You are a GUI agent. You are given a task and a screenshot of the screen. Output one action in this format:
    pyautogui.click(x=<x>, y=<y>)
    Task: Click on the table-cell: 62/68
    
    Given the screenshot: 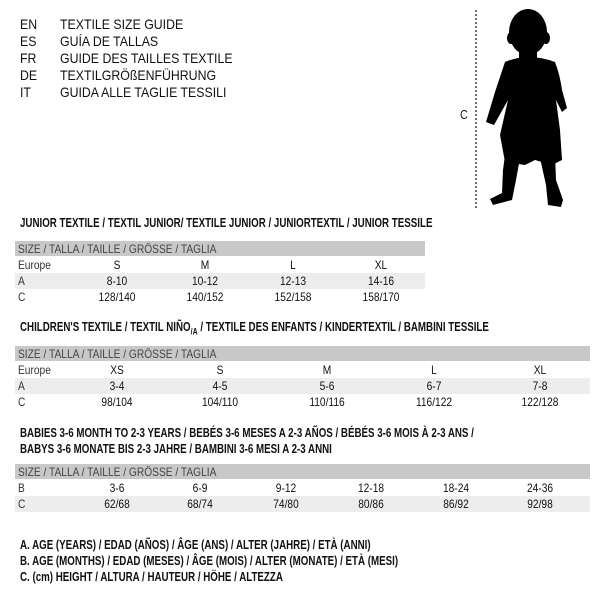 What is the action you would take?
    pyautogui.click(x=117, y=504)
    